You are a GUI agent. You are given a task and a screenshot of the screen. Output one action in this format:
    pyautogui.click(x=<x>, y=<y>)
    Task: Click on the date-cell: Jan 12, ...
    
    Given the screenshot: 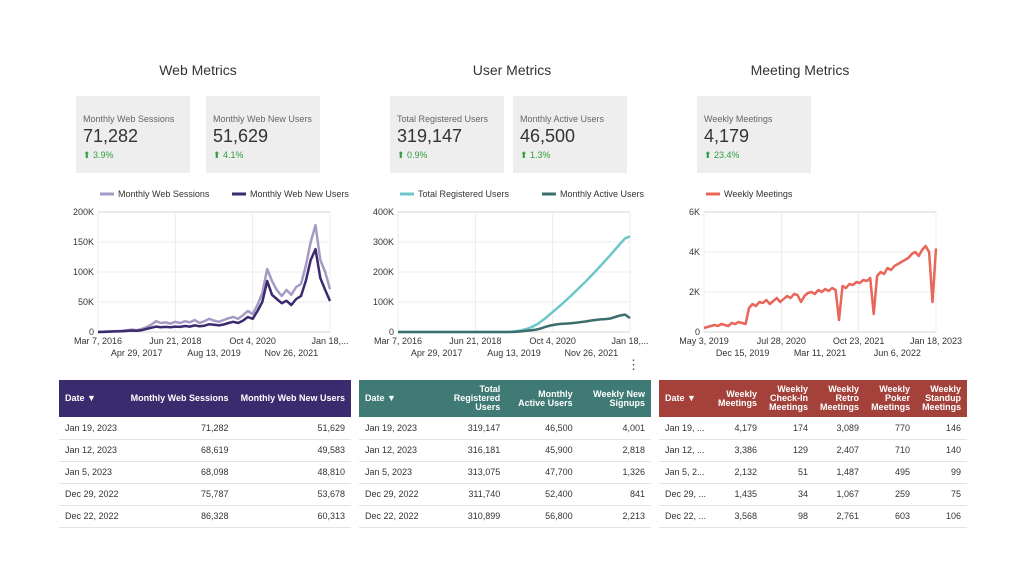 What is the action you would take?
    pyautogui.click(x=686, y=450)
    